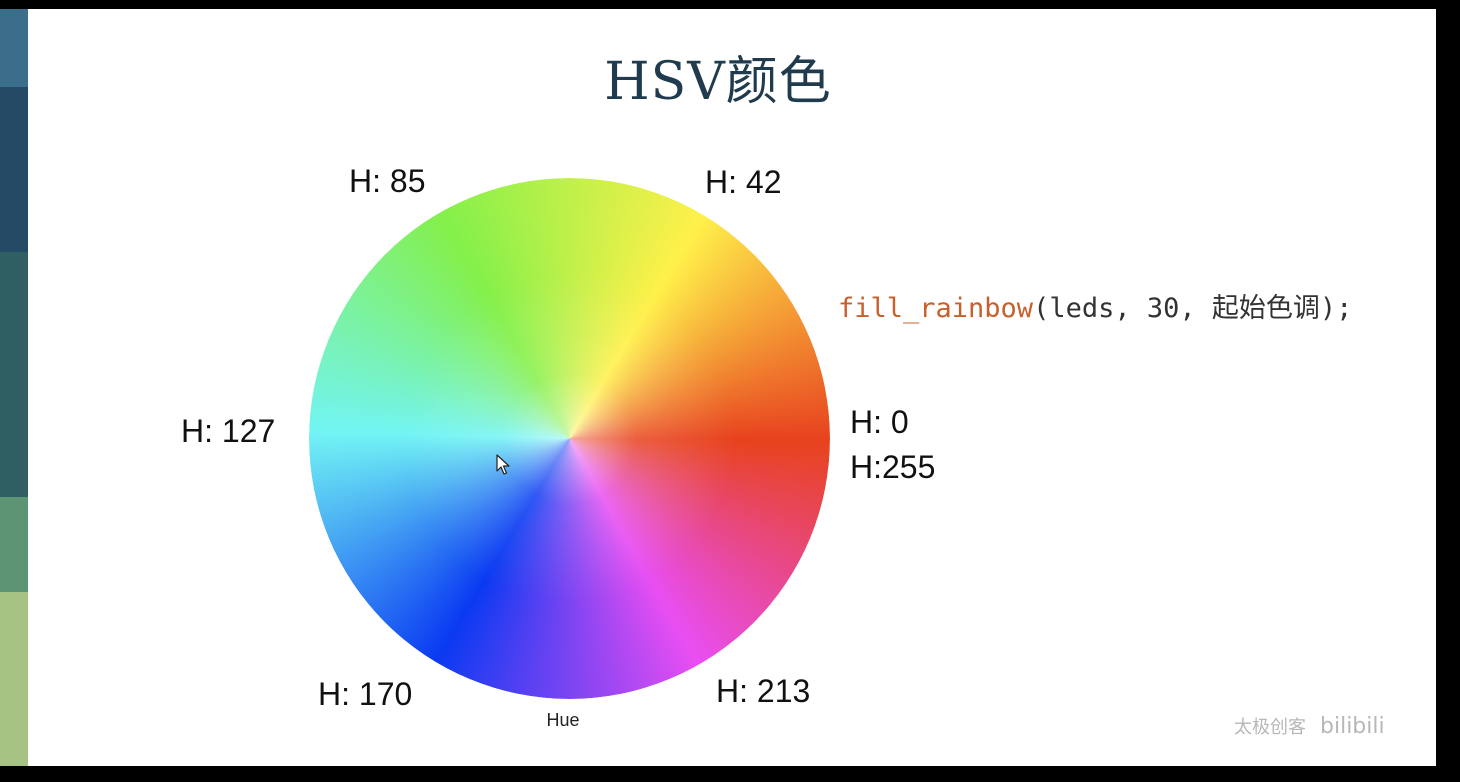 Image resolution: width=1460 pixels, height=782 pixels. I want to click on hue-label-0: H: 0, so click(879, 422).